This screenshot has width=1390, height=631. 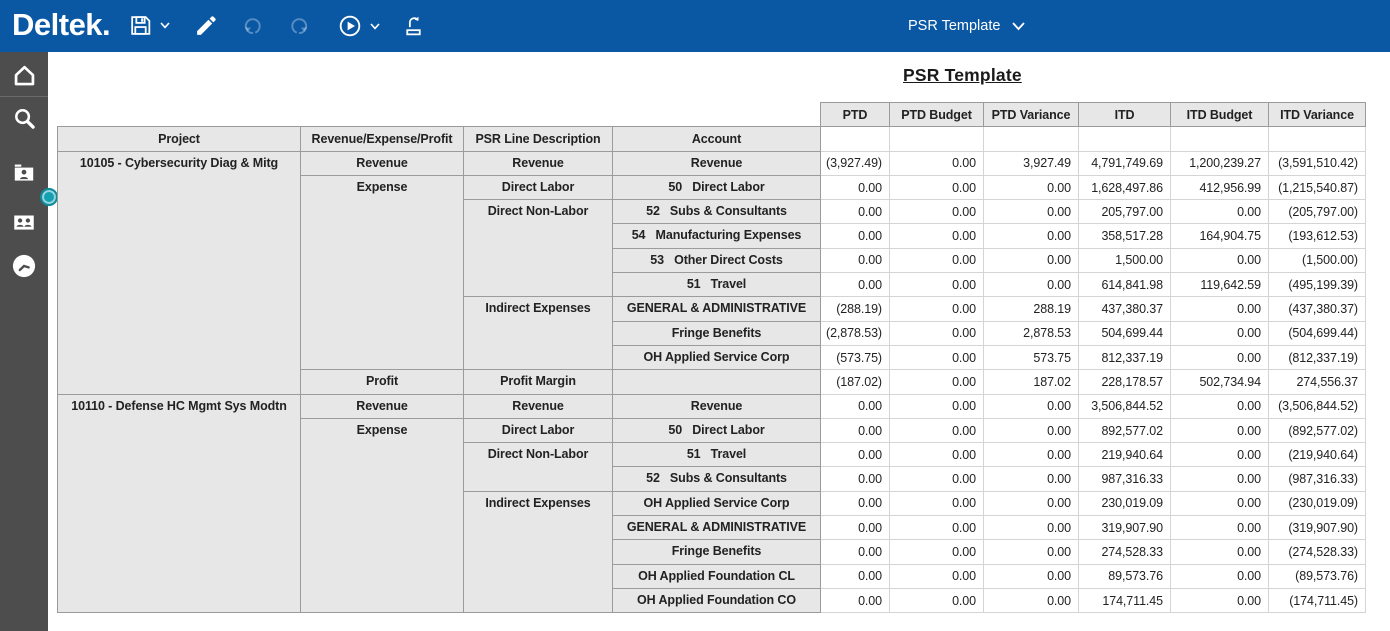 I want to click on col-header-itd-budget: ITD Budget, so click(x=1219, y=114).